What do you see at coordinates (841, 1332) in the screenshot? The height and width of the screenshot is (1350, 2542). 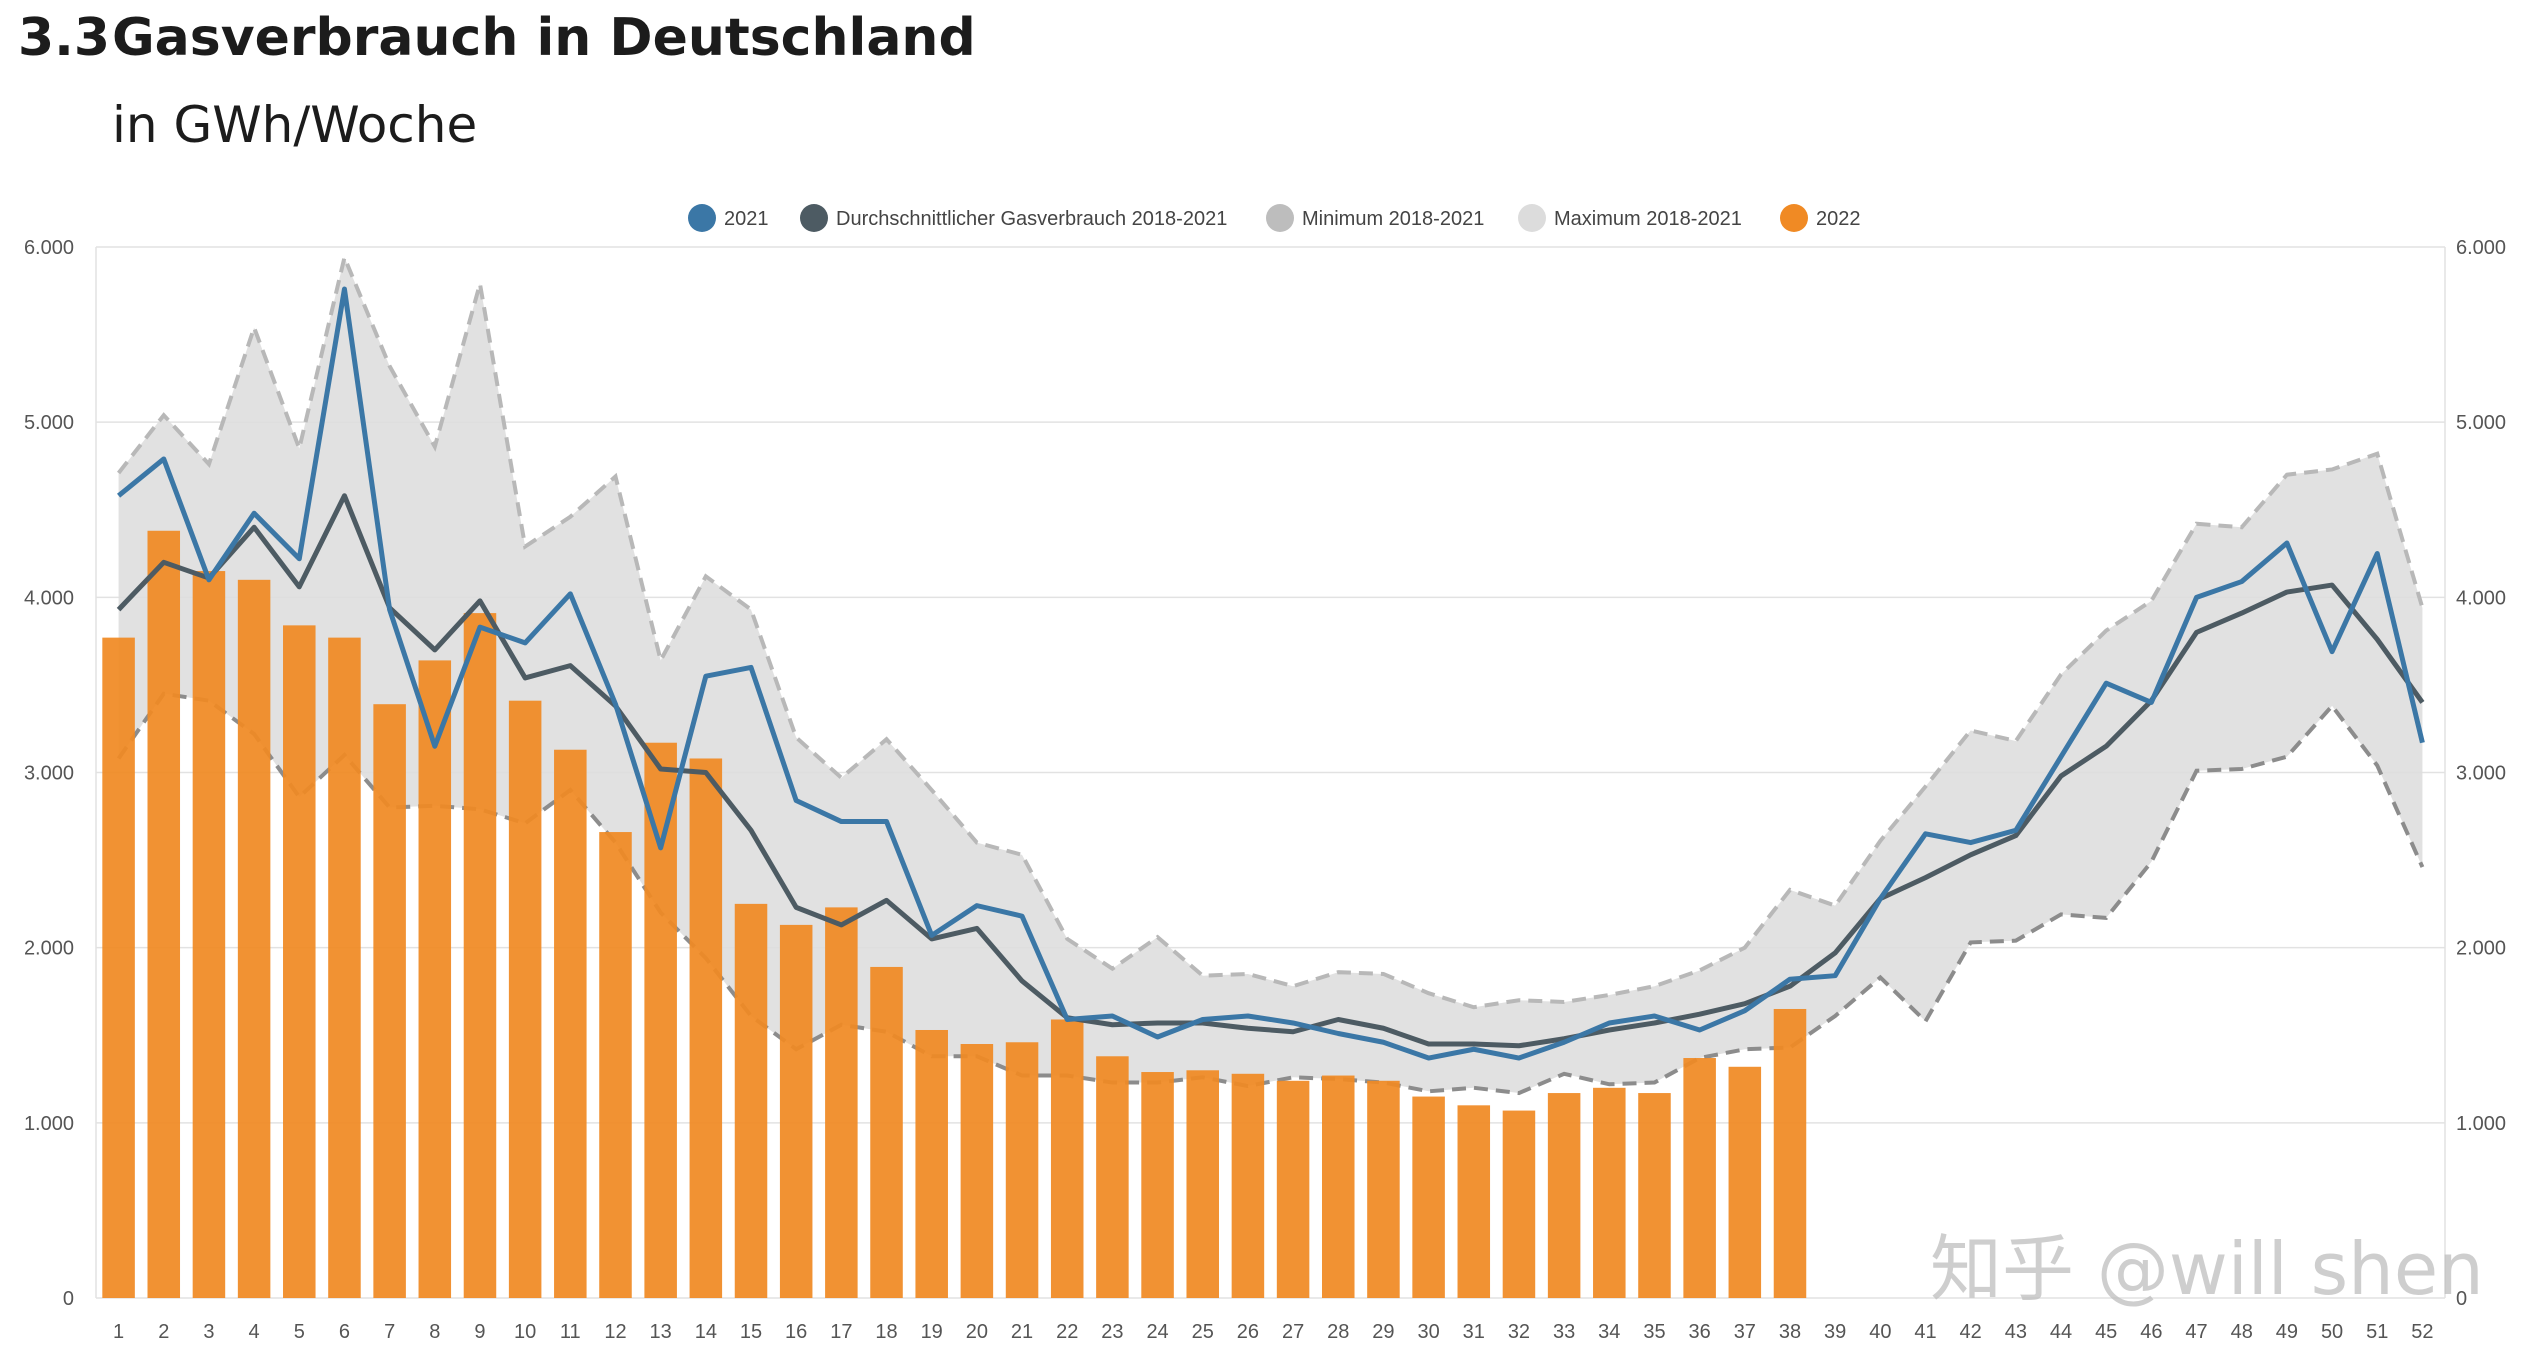 I see `x-tick-17: 17` at bounding box center [841, 1332].